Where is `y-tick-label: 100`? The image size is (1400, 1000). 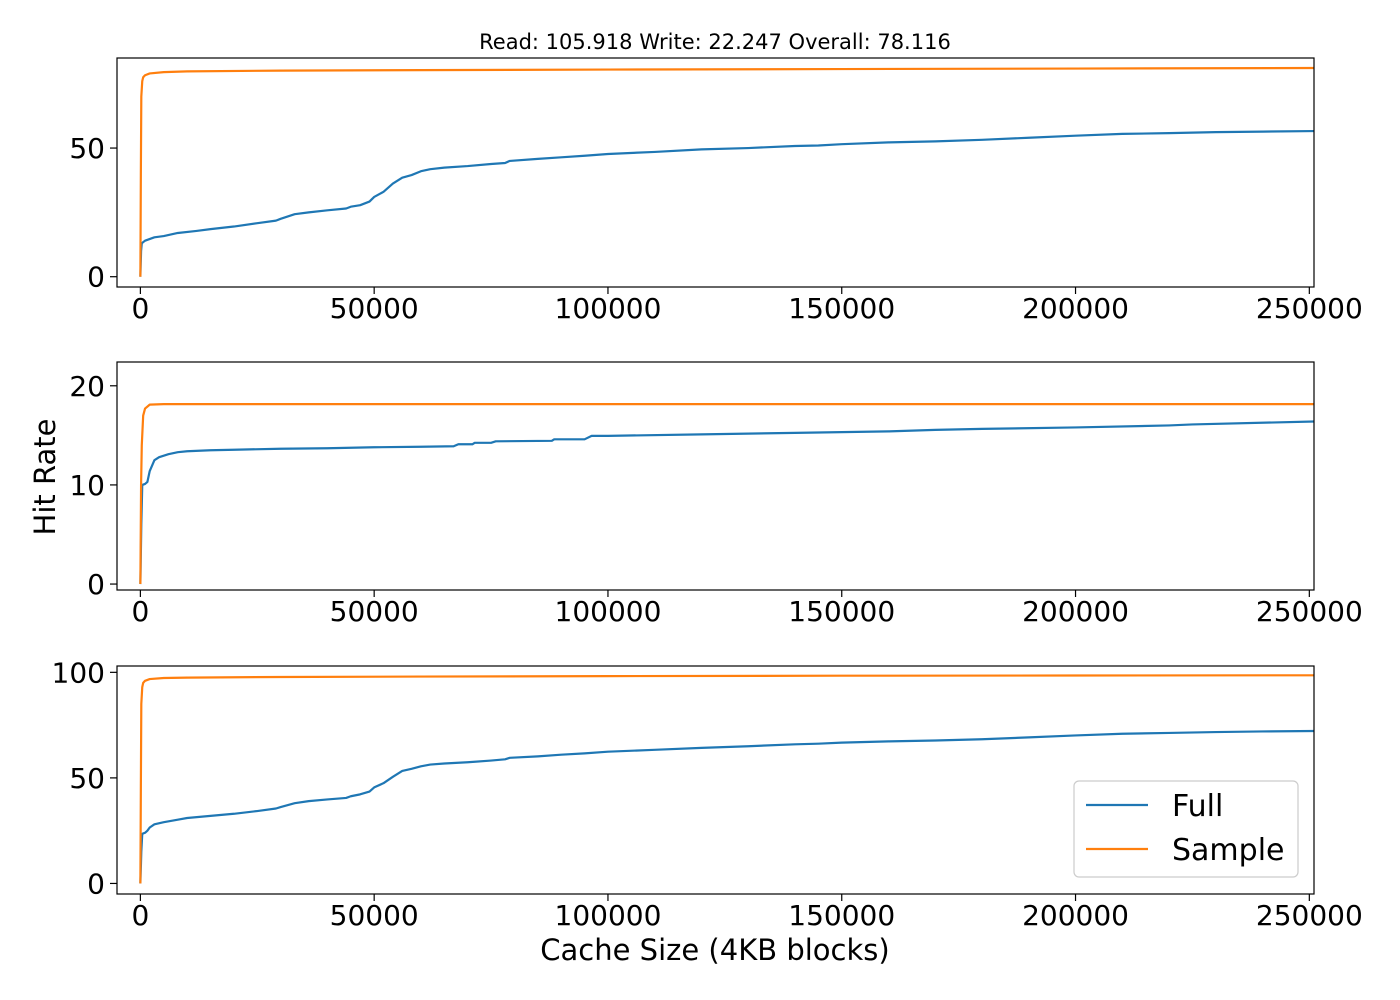 y-tick-label: 100 is located at coordinates (78, 672).